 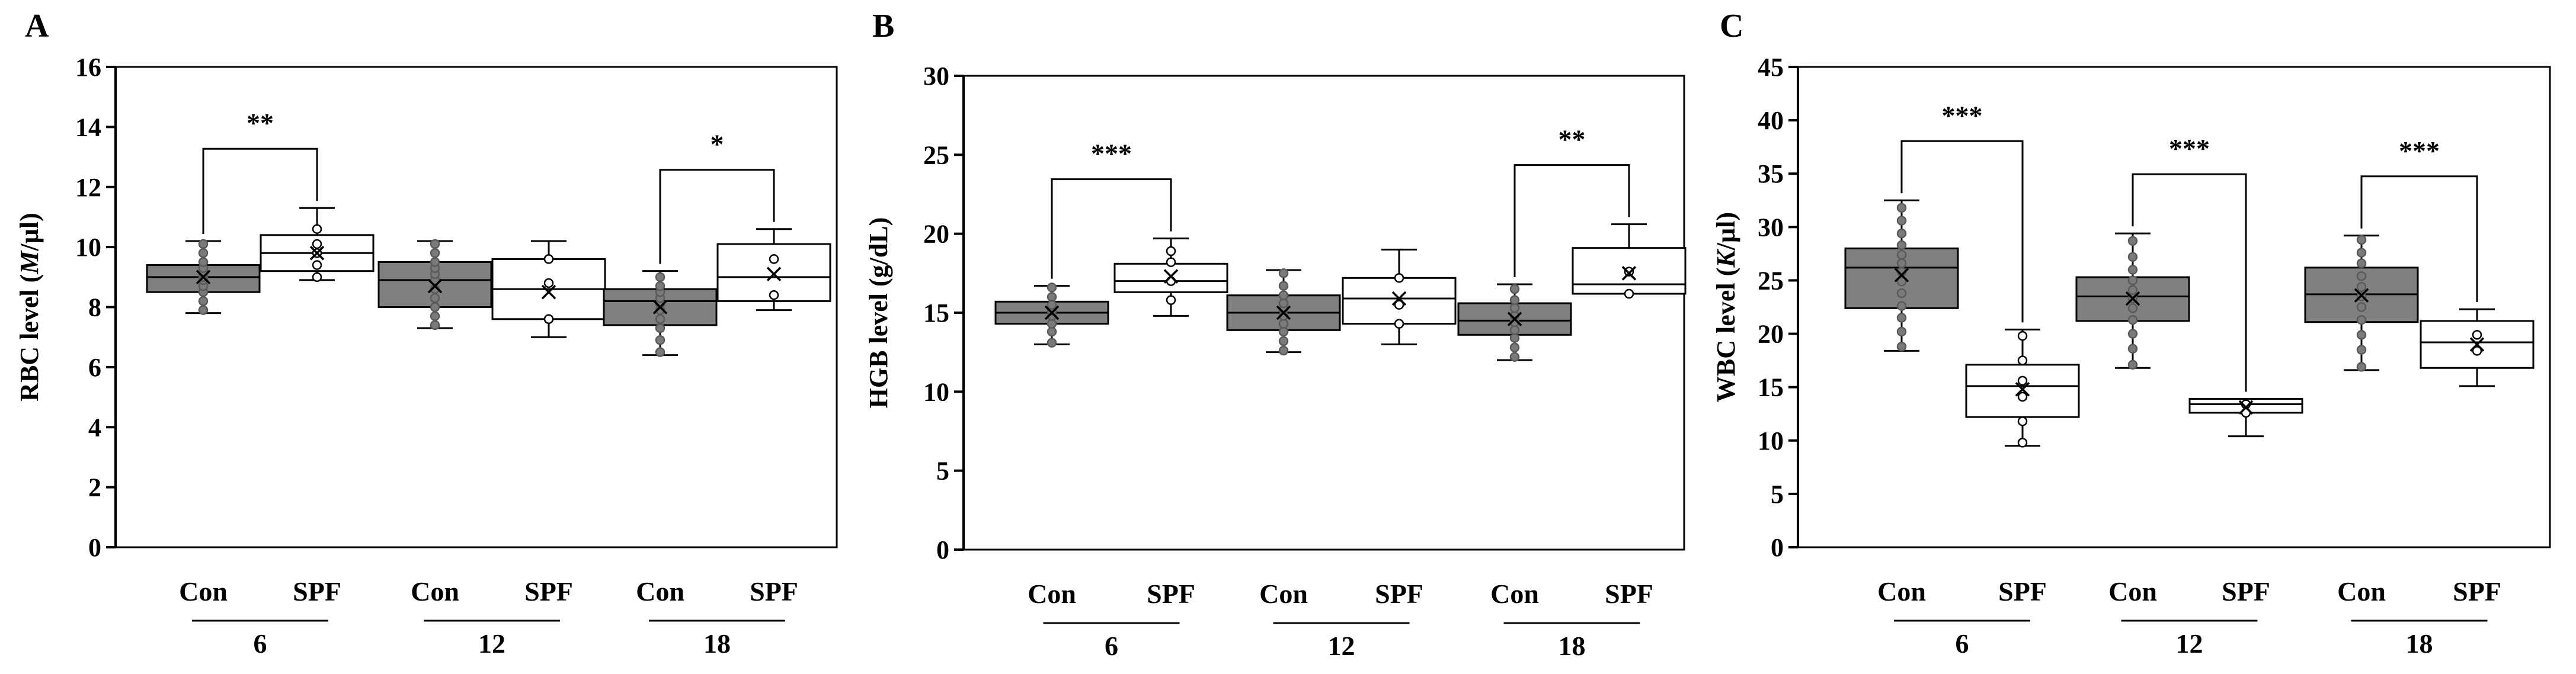 What do you see at coordinates (936, 154) in the screenshot?
I see `y-tick-label: 25` at bounding box center [936, 154].